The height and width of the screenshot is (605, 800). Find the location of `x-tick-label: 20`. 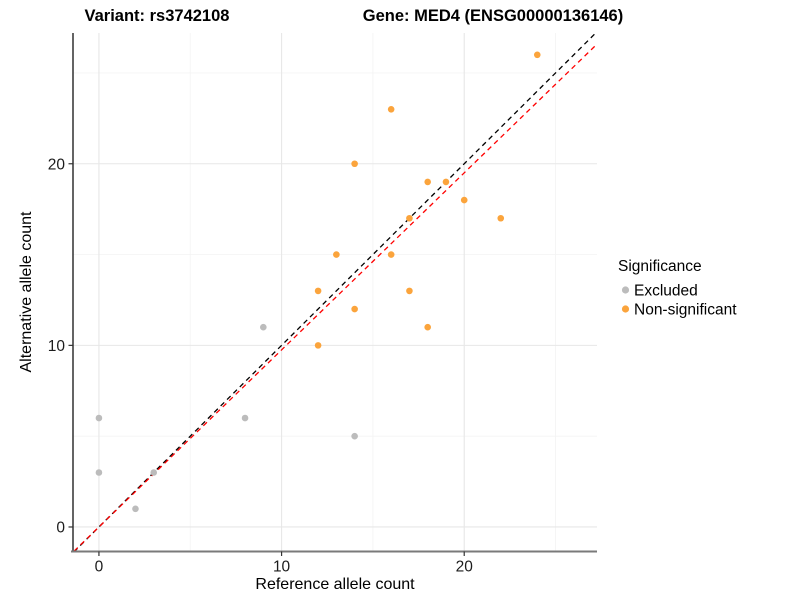

x-tick-label: 20 is located at coordinates (465, 567).